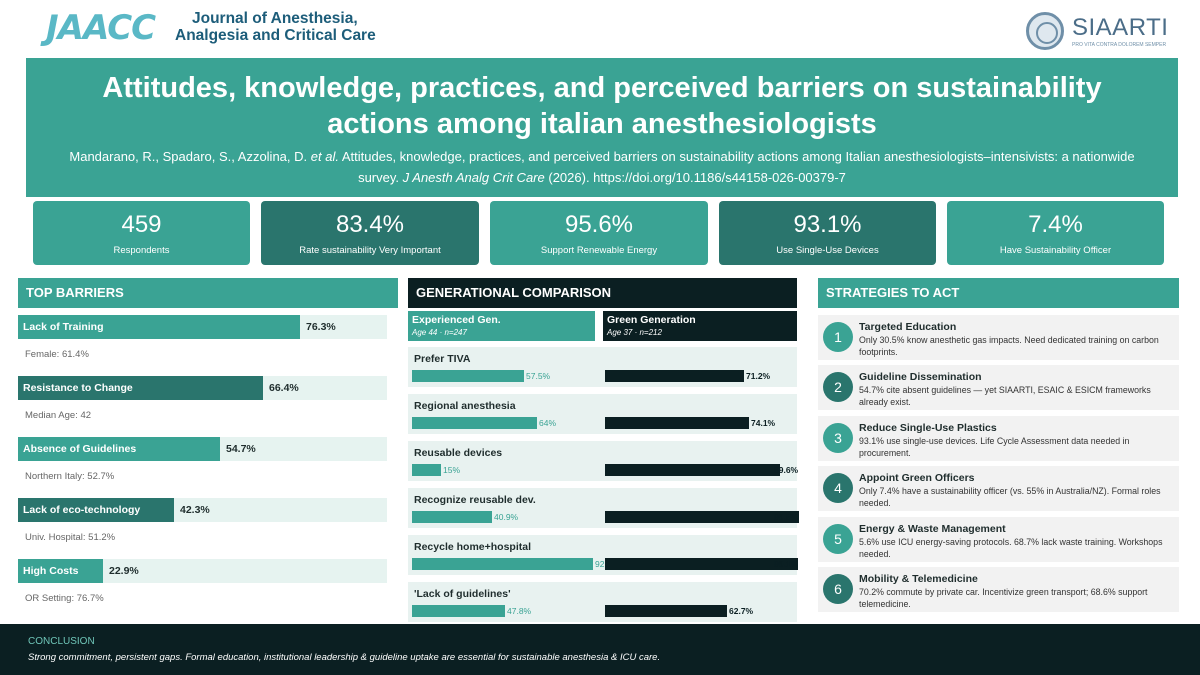  What do you see at coordinates (1119, 45) in the screenshot?
I see `society-motto: PRO VITA CONTRA DOLOREM SEMPER` at bounding box center [1119, 45].